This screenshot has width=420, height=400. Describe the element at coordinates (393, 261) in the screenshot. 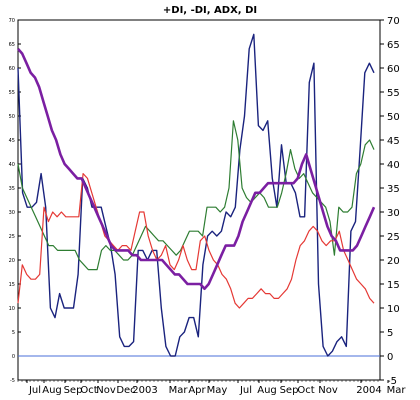

I see `y-tick-label-right: 20` at that location.